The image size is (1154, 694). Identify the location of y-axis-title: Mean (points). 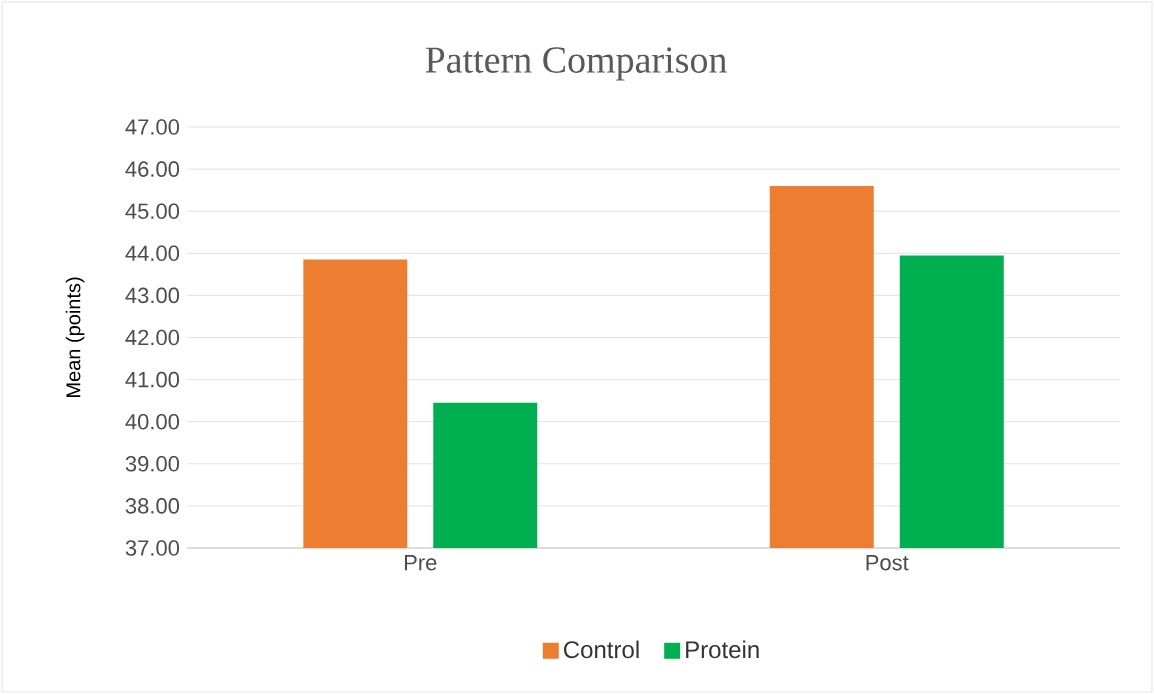
(75, 337).